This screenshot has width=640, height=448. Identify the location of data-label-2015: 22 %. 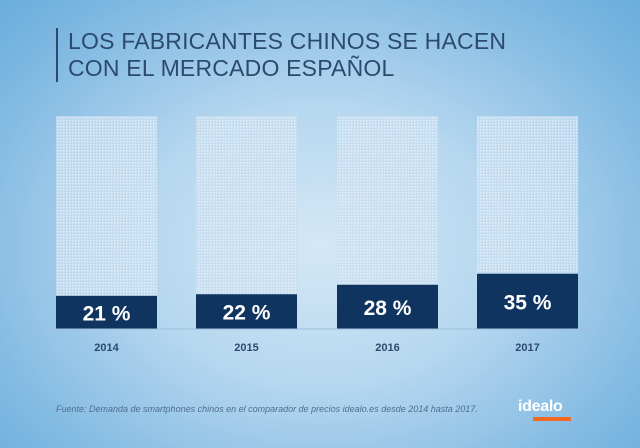
(247, 313).